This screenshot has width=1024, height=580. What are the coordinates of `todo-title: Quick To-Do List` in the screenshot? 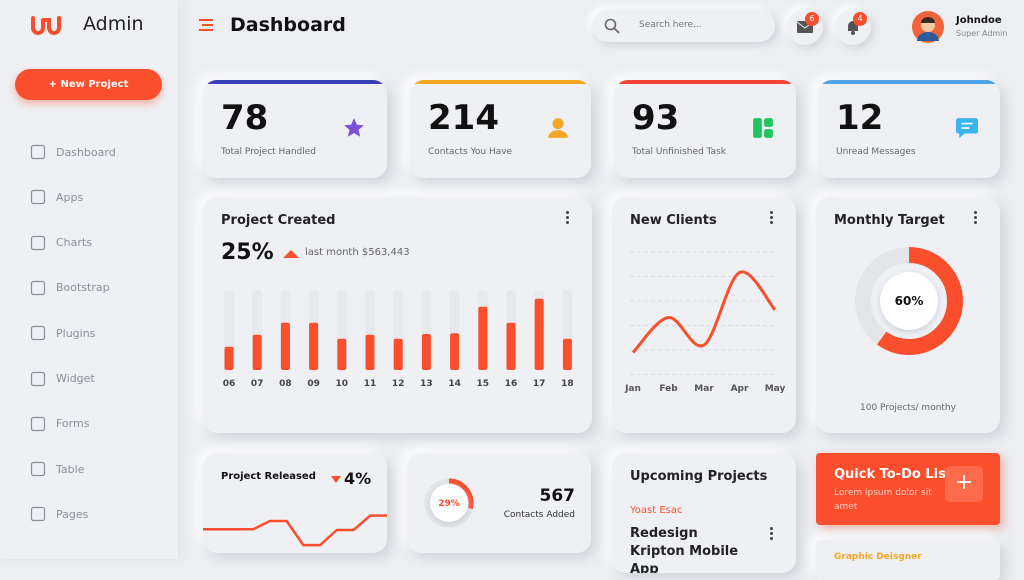 It's located at (893, 474).